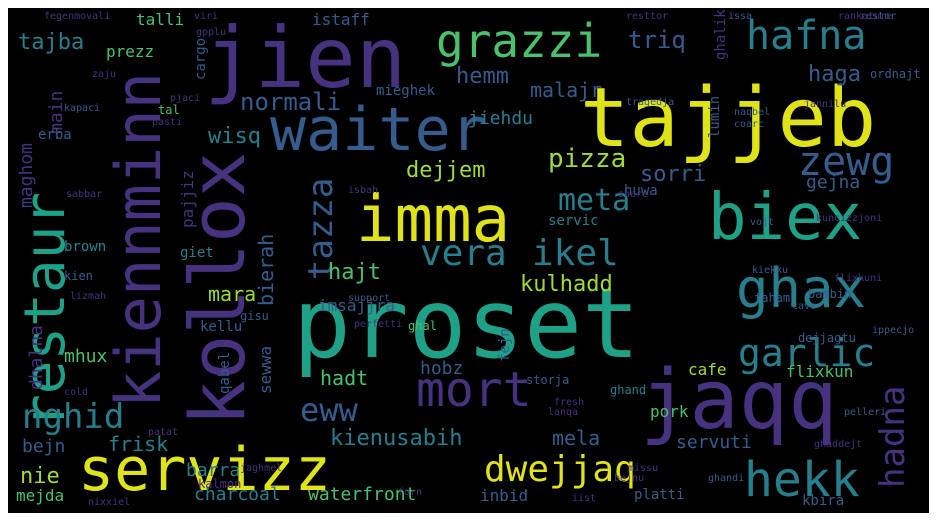 The height and width of the screenshot is (523, 940). What do you see at coordinates (770, 270) in the screenshot?
I see `word: kiekku` at bounding box center [770, 270].